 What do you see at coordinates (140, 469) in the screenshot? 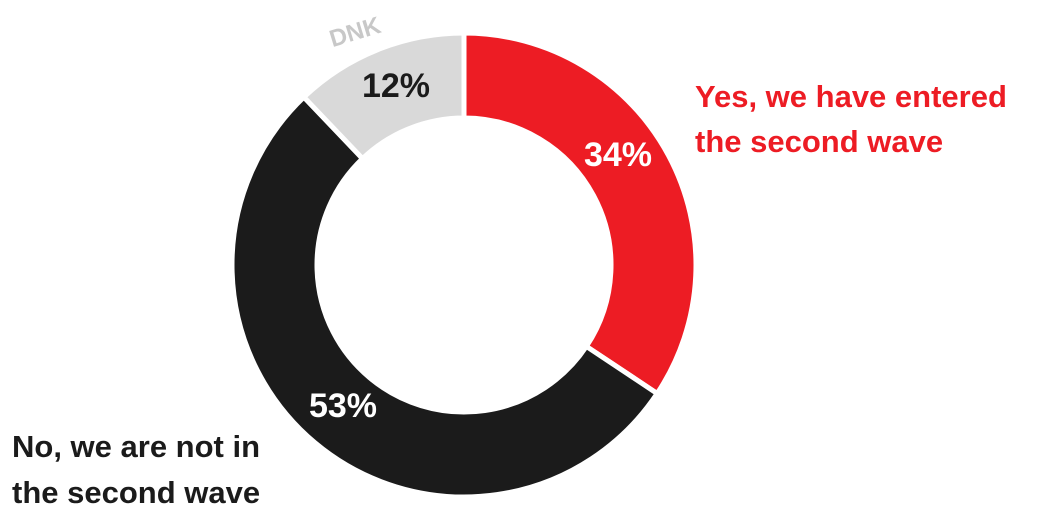
I see `slice-label-no: No, we are not in the second wave` at bounding box center [140, 469].